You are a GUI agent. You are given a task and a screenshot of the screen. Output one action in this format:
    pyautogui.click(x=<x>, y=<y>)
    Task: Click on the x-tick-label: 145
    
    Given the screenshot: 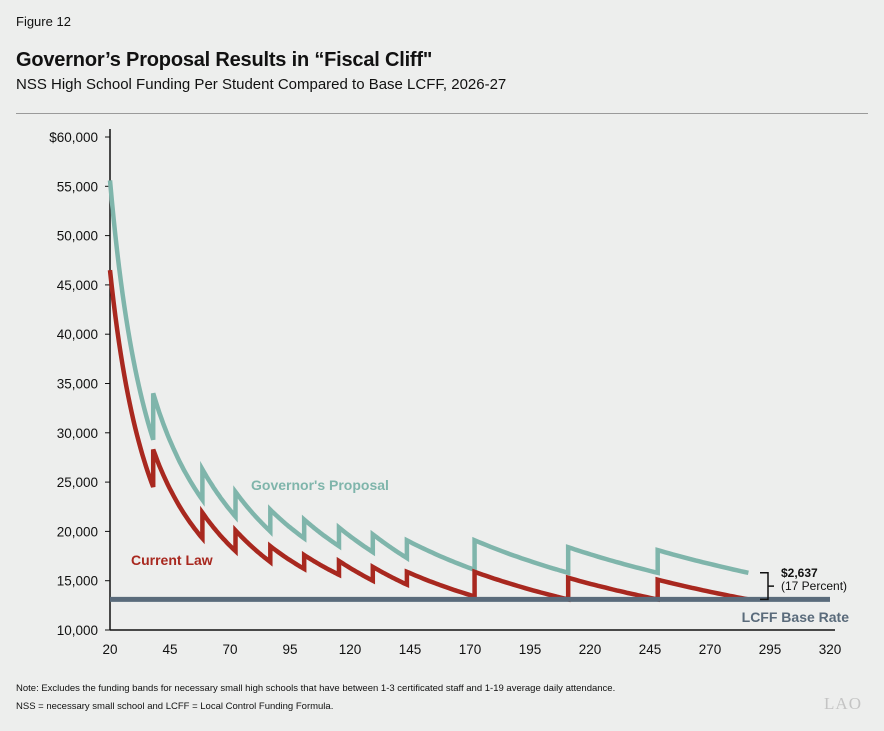 What is the action you would take?
    pyautogui.click(x=410, y=649)
    